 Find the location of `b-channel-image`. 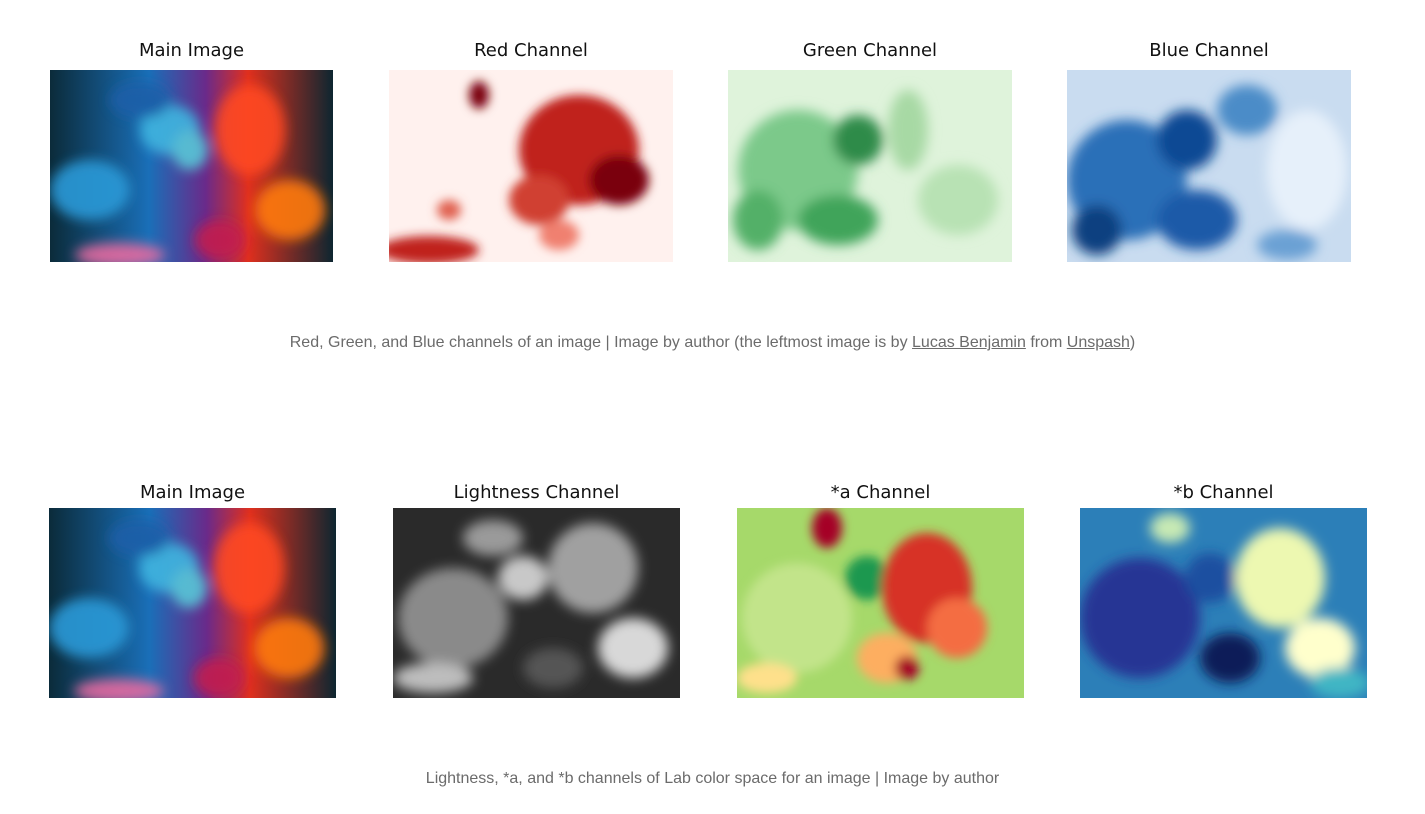

b-channel-image is located at coordinates (1223, 603).